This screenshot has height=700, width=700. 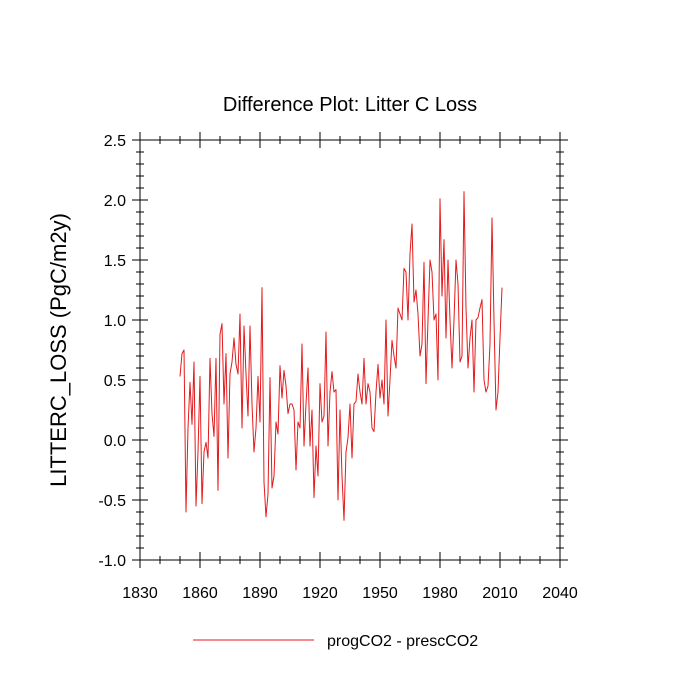 I want to click on legend: progCO2 - prescCO2, so click(x=335, y=641).